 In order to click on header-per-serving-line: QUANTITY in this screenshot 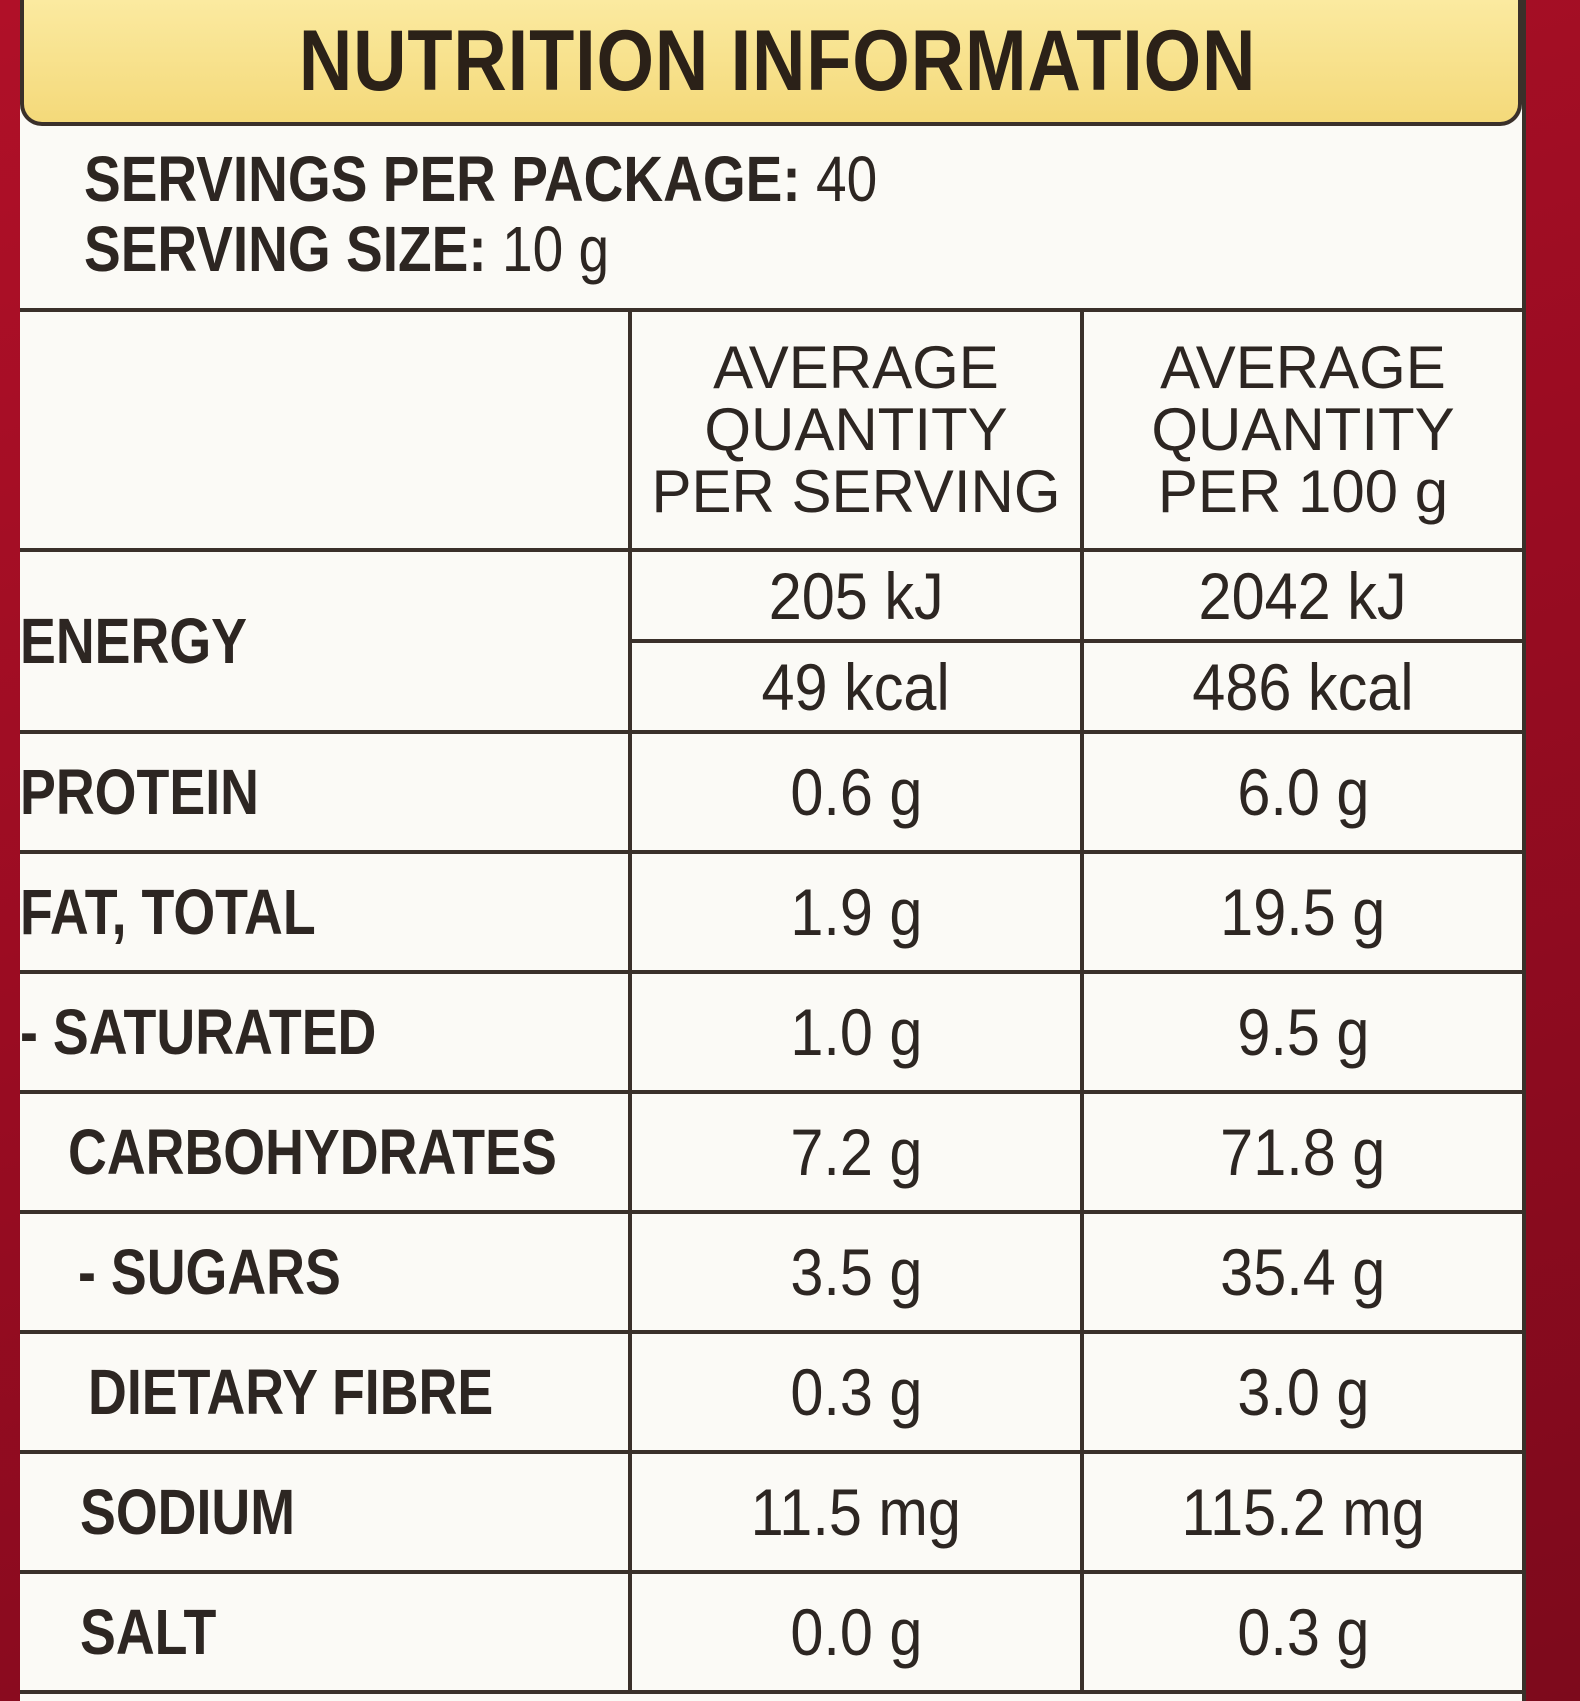, I will do `click(856, 429)`.